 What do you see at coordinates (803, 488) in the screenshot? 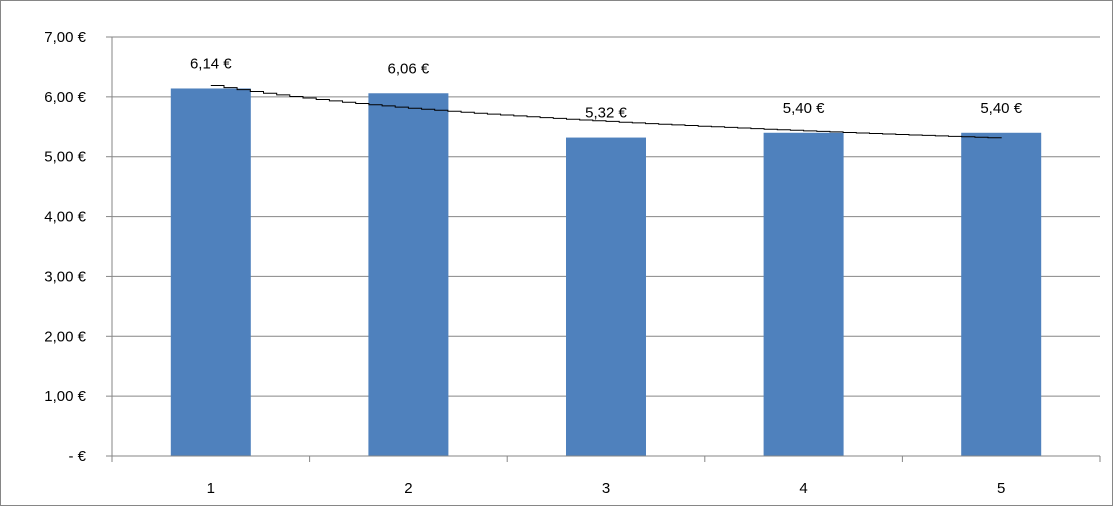
I see `x-tick-label: 4` at bounding box center [803, 488].